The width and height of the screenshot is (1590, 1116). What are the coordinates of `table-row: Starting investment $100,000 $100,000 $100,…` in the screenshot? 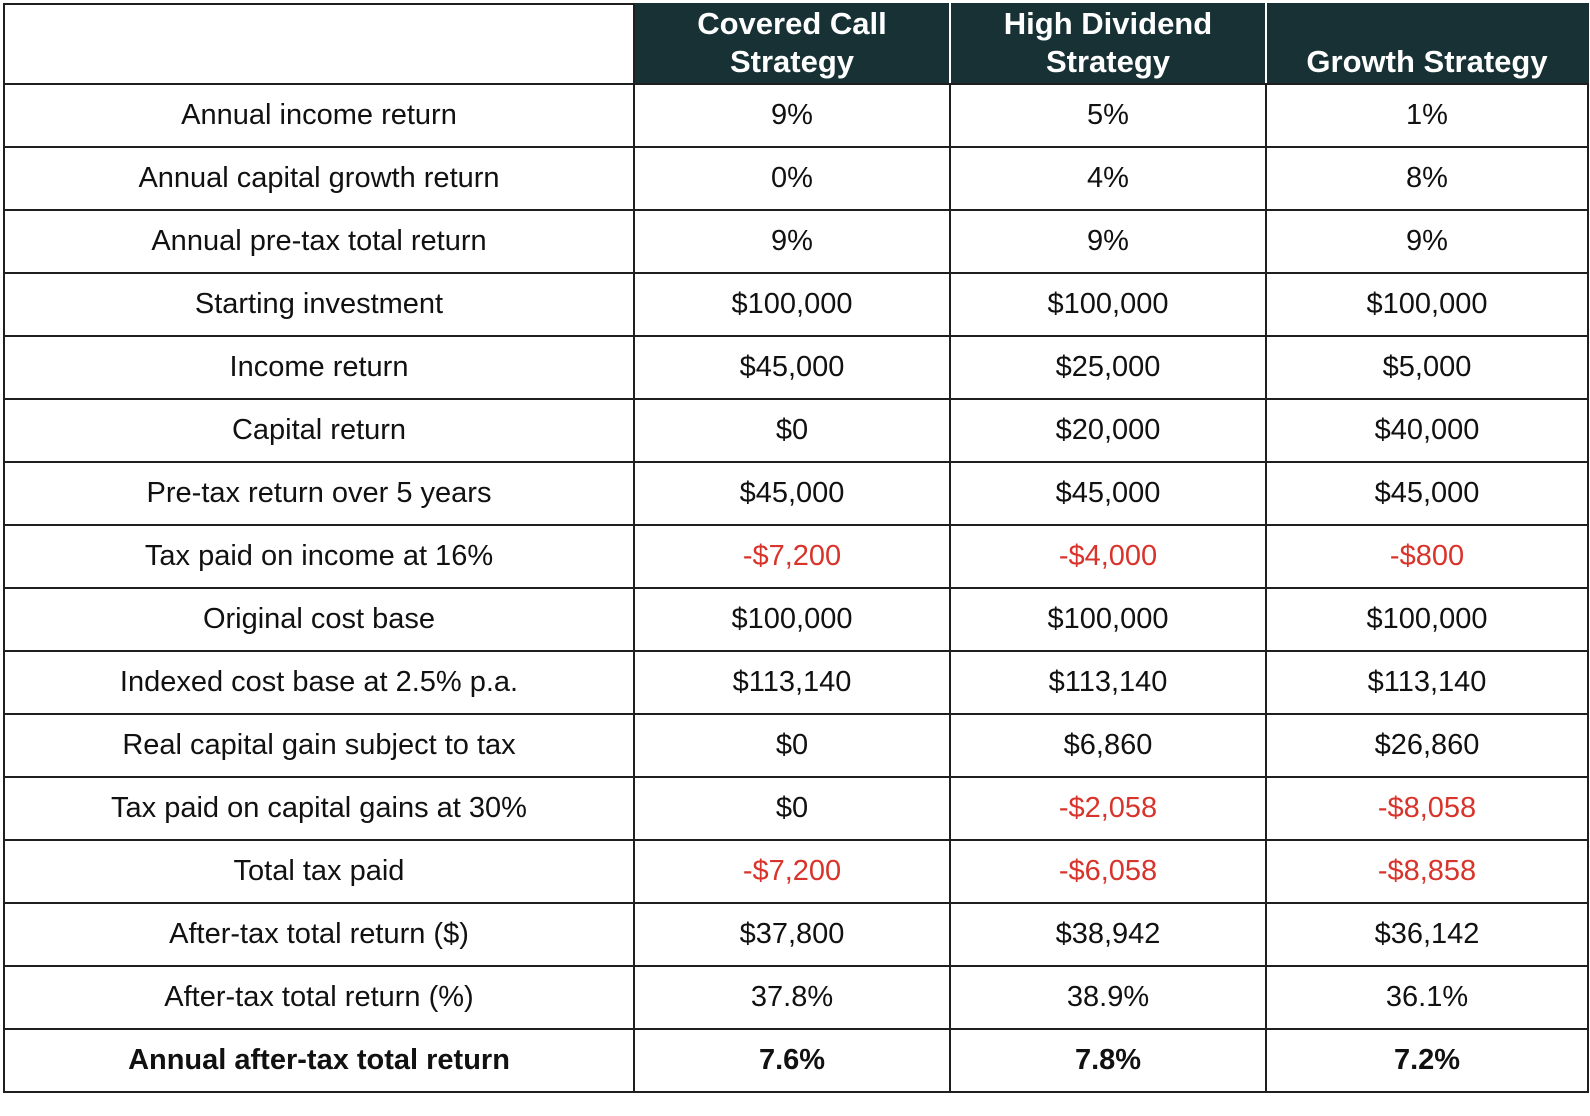 It's located at (796, 304).